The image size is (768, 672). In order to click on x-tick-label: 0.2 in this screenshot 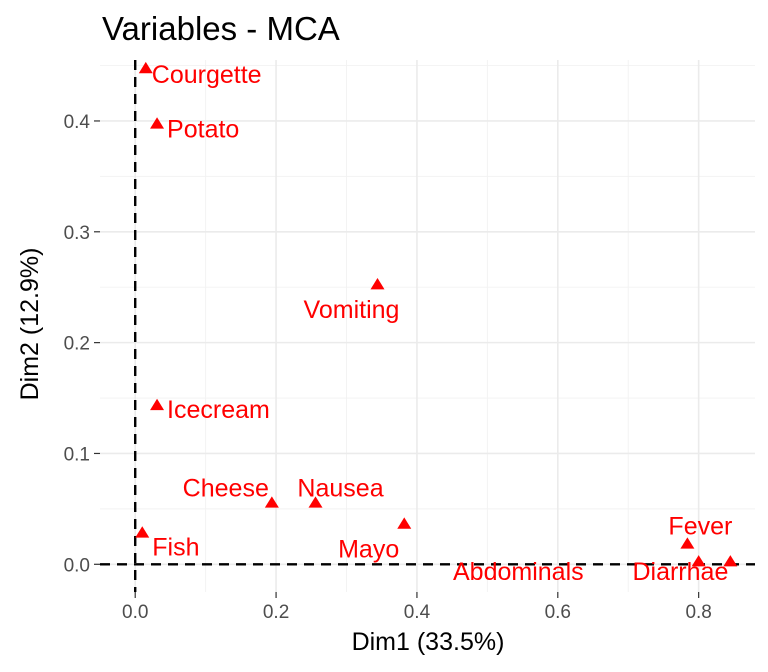, I will do `click(276, 612)`.